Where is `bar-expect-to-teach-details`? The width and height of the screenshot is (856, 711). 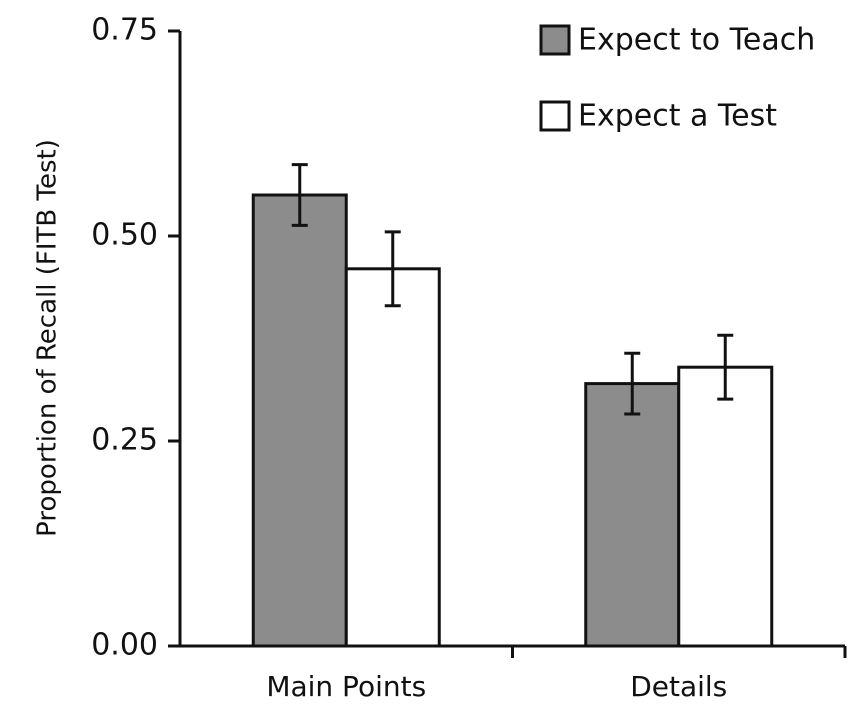
bar-expect-to-teach-details is located at coordinates (632, 515).